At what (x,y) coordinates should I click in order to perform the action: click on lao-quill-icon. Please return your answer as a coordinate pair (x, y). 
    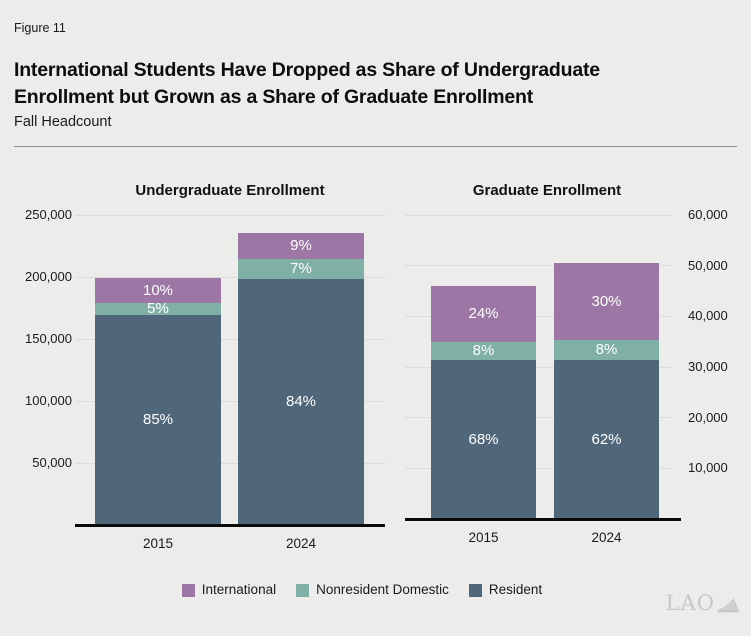
    Looking at the image, I should click on (728, 605).